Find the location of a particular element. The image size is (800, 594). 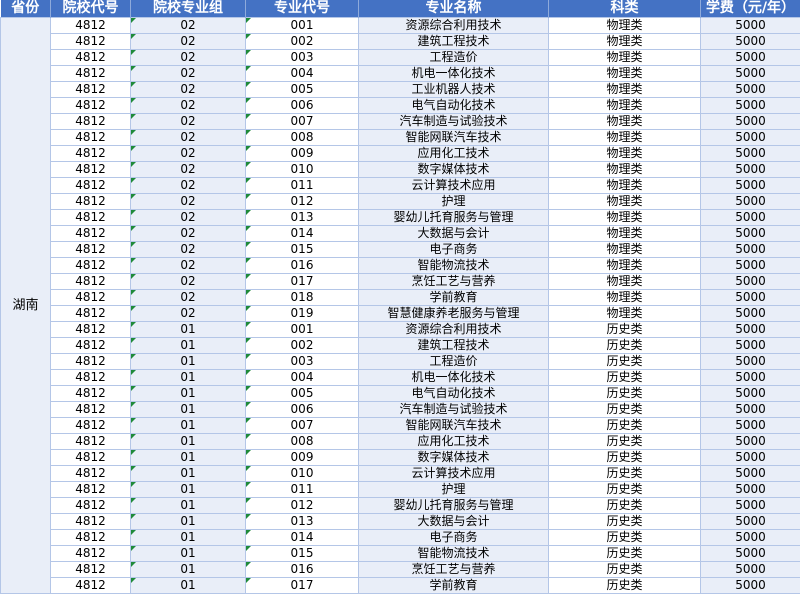

header-major-name: 专业名称 is located at coordinates (453, 9).